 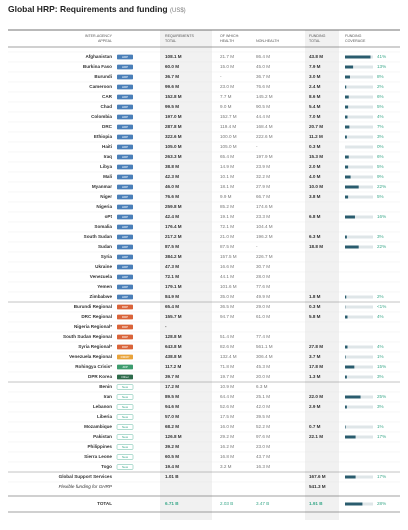 What do you see at coordinates (106, 466) in the screenshot?
I see `appeal-name: Togo` at bounding box center [106, 466].